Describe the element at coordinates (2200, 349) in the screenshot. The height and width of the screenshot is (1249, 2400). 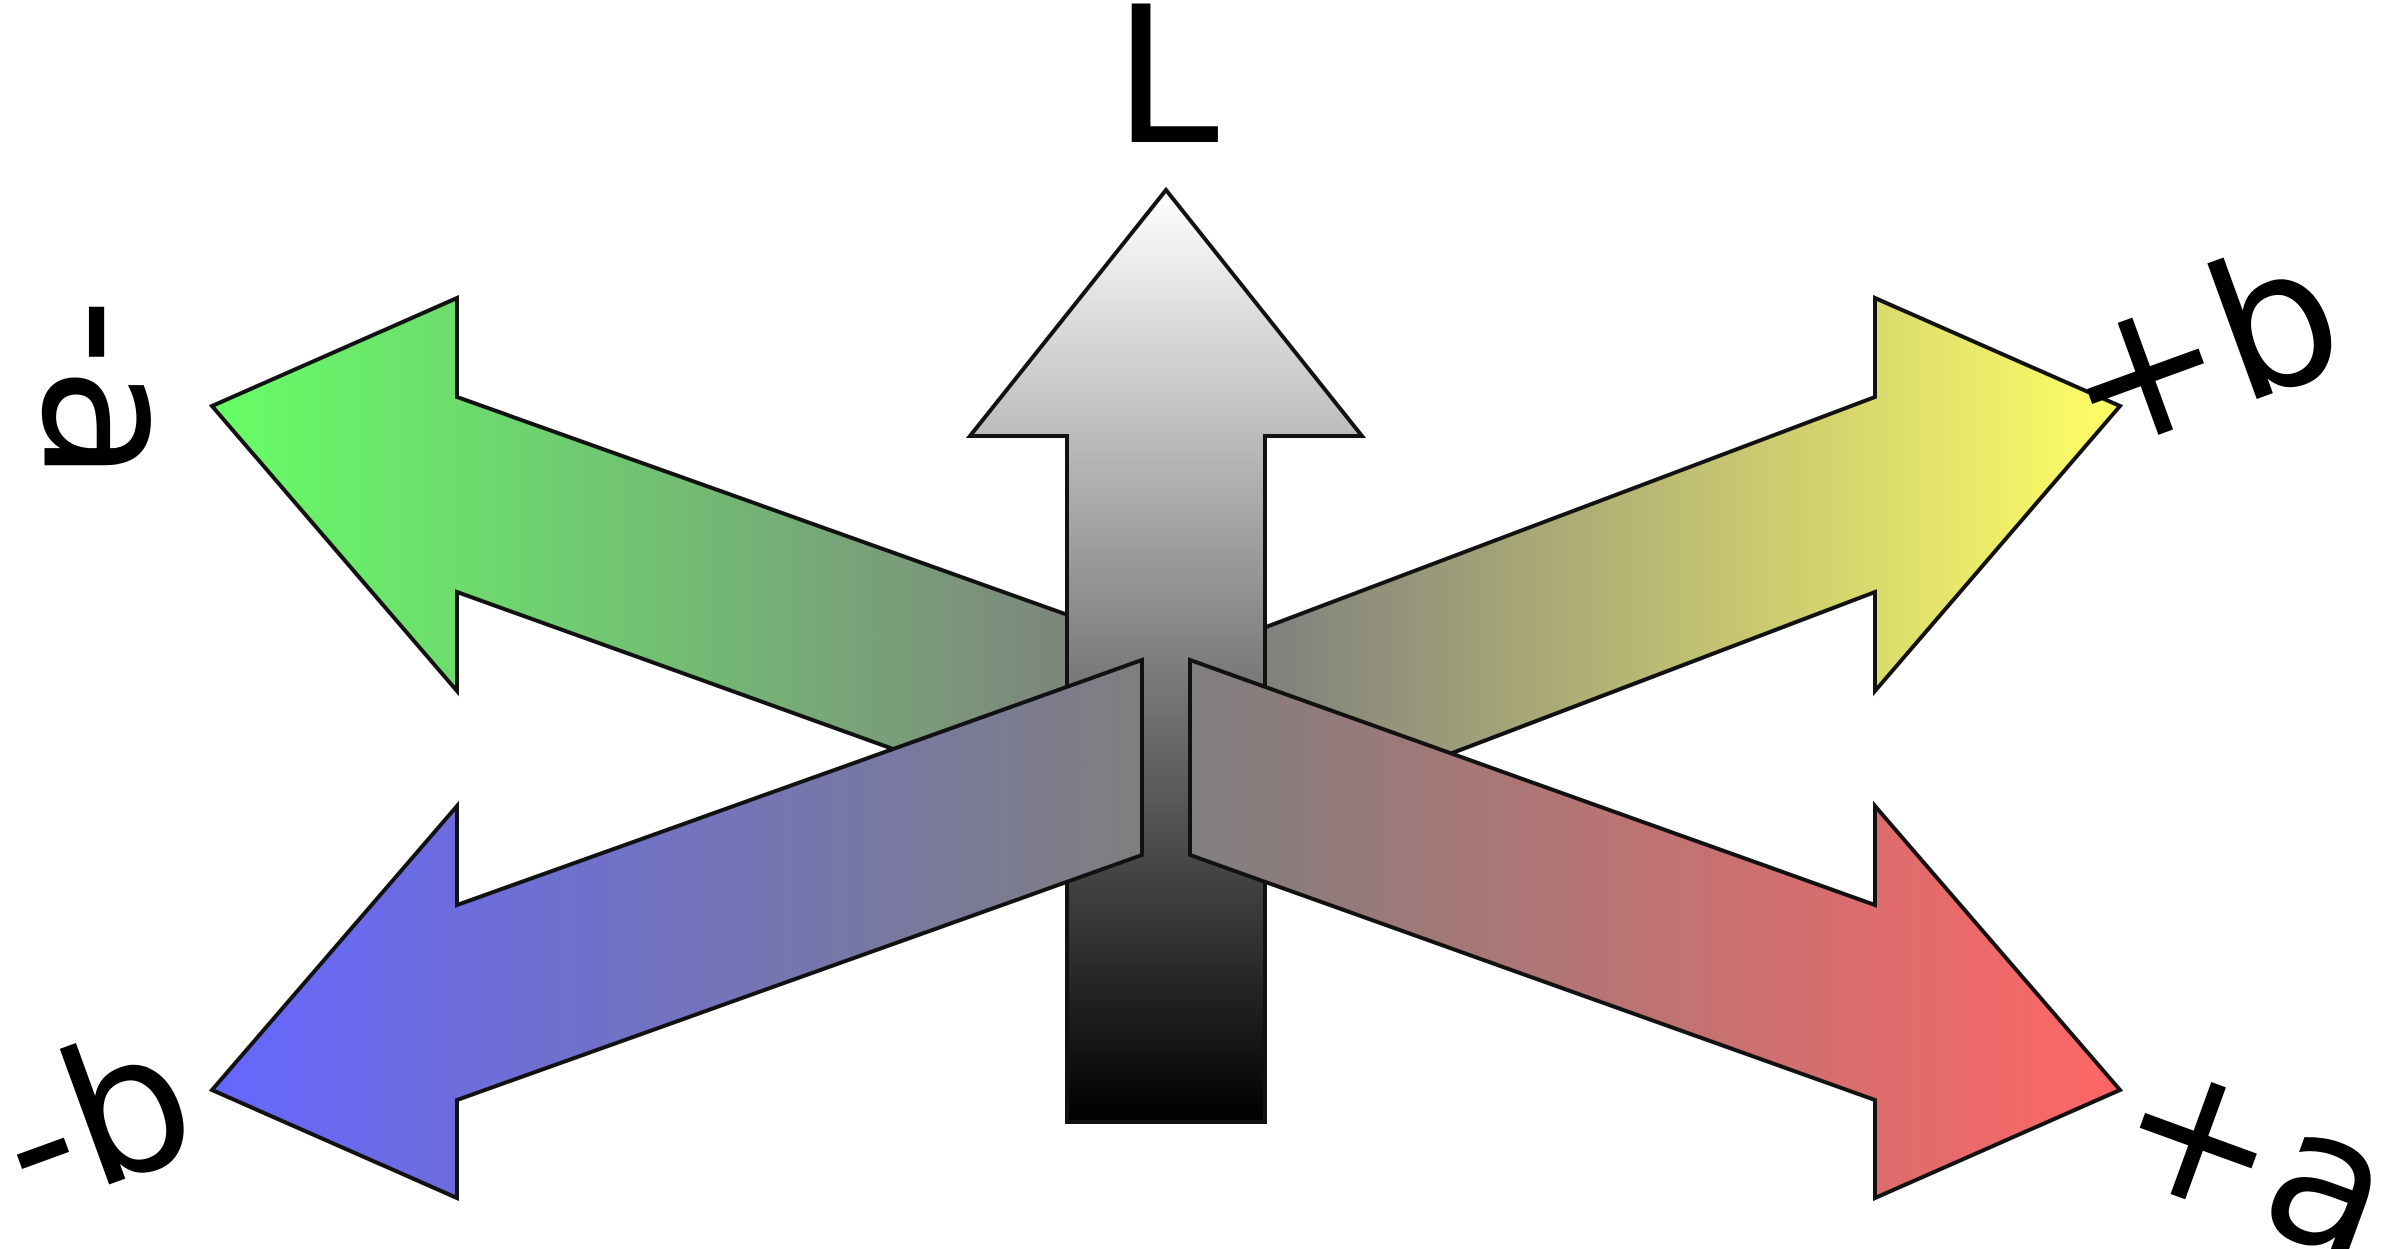
I see `pos-b-axis-label: +b` at that location.